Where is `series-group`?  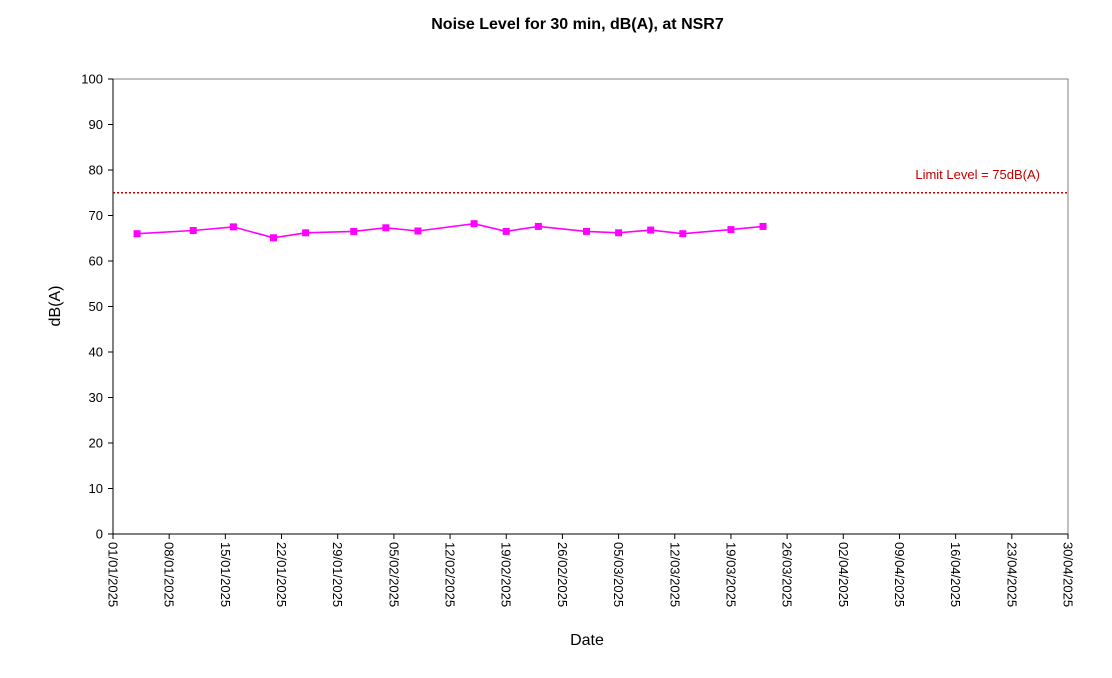
series-group is located at coordinates (450, 231).